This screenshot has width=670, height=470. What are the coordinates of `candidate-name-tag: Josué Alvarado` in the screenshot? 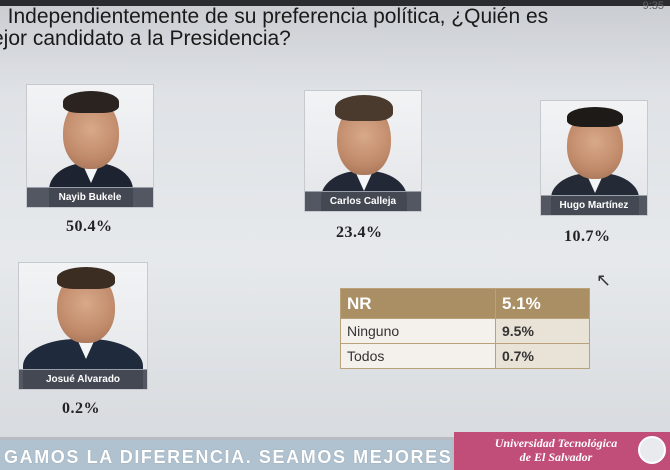 It's located at (83, 379).